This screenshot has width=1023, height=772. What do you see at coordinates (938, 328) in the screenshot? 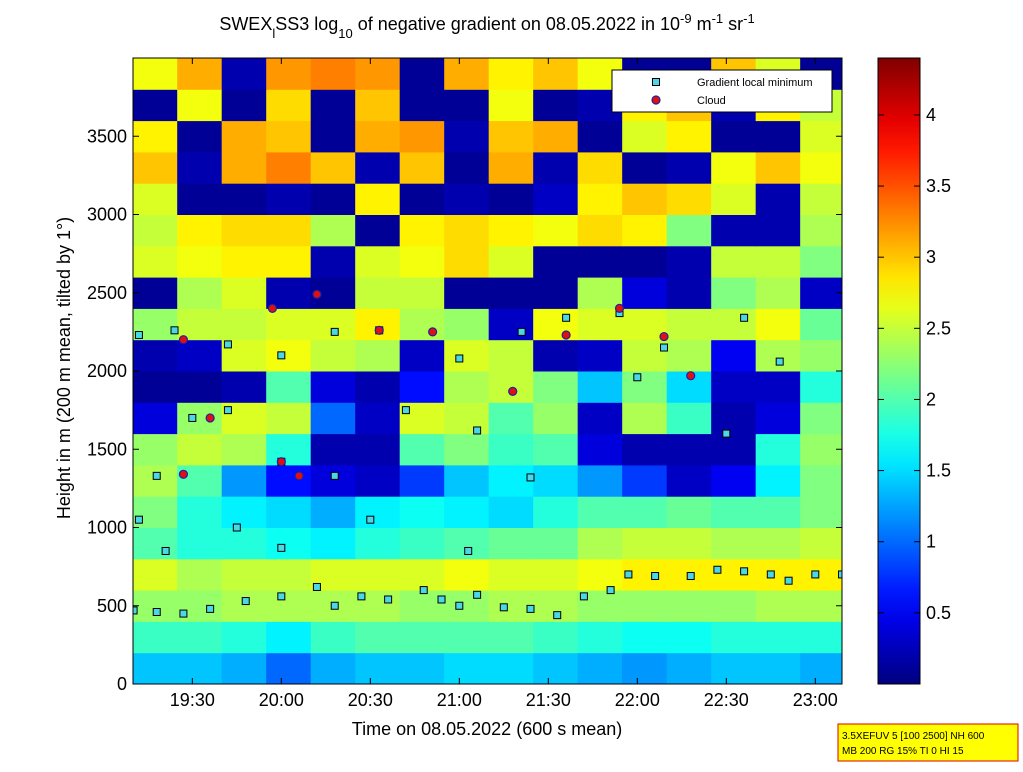
I see `colorbar-tick-label: 2.5` at bounding box center [938, 328].